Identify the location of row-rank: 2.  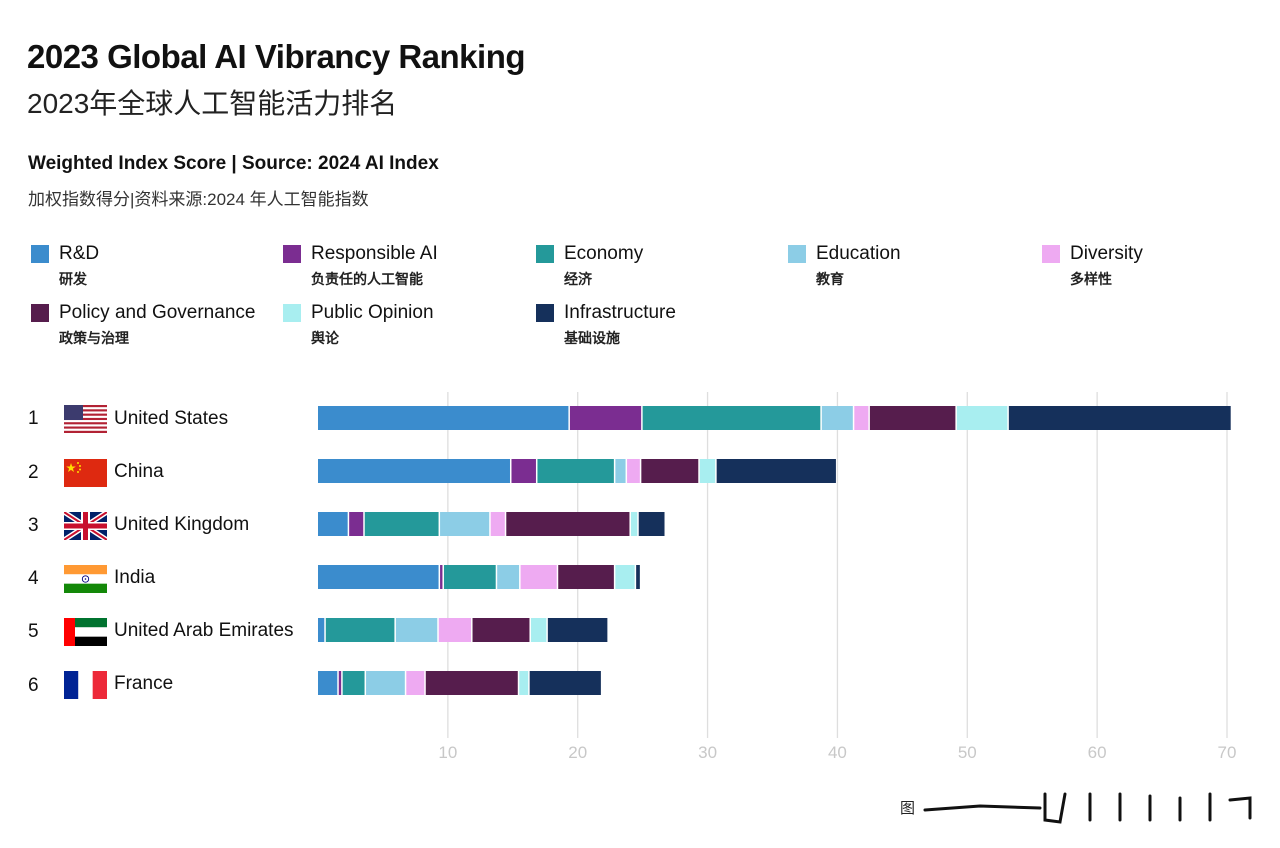
(33, 472).